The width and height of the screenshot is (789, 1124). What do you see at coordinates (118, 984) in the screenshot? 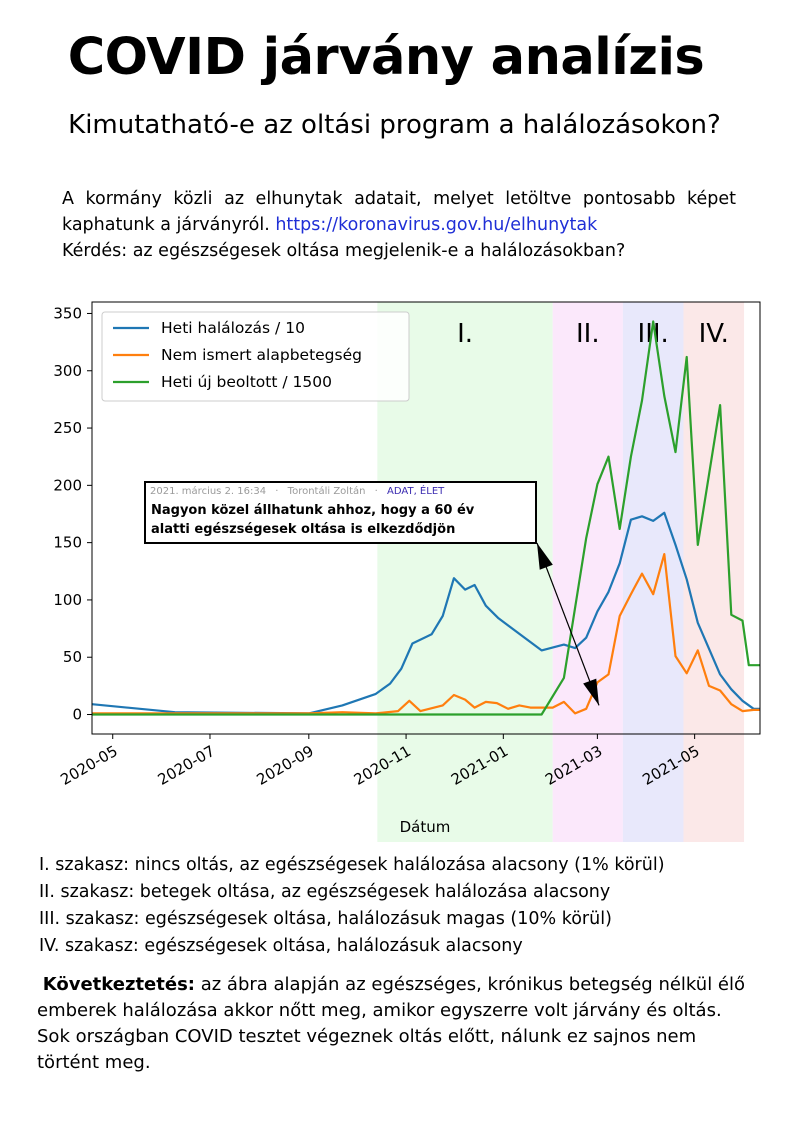
I see `conclusion-label: Következtetés:` at bounding box center [118, 984].